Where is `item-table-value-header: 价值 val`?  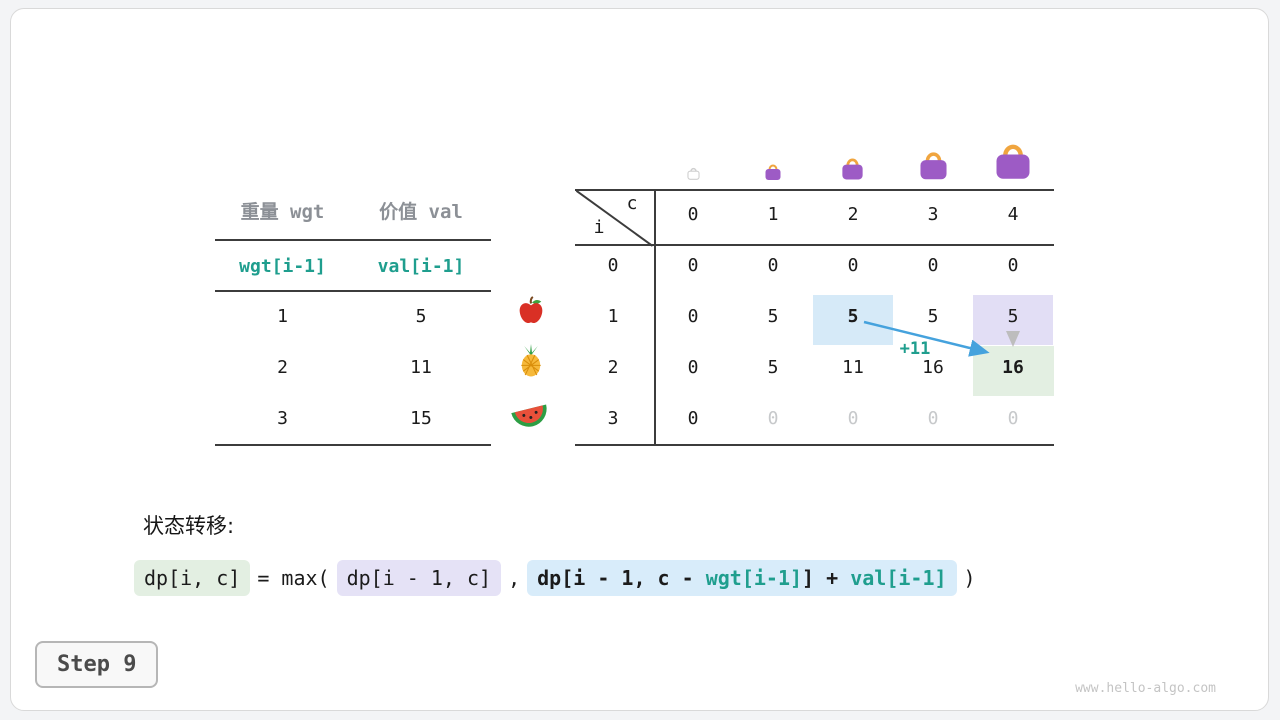
item-table-value-header: 价值 val is located at coordinates (421, 212).